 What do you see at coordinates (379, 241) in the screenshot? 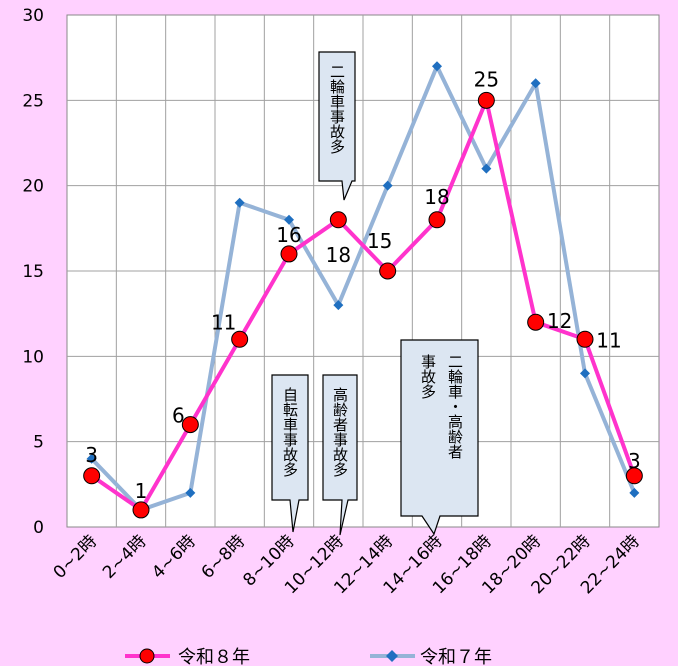
I see `data-label: 15` at bounding box center [379, 241].